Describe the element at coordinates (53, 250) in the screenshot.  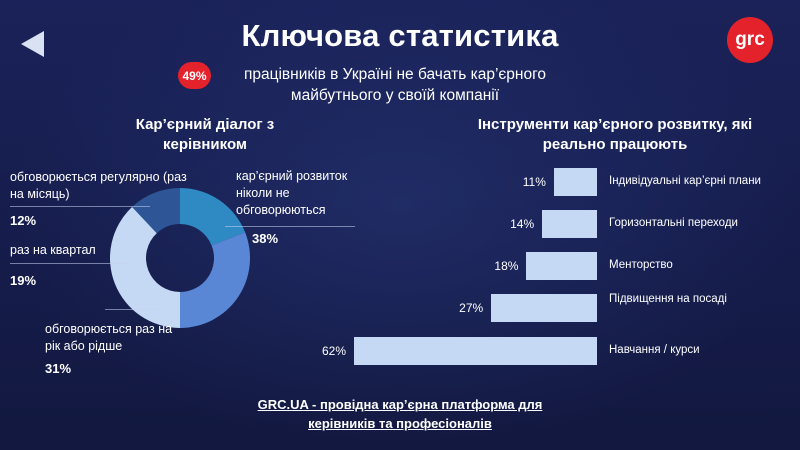
I see `donut-label-quarterly: раз на квартал` at that location.